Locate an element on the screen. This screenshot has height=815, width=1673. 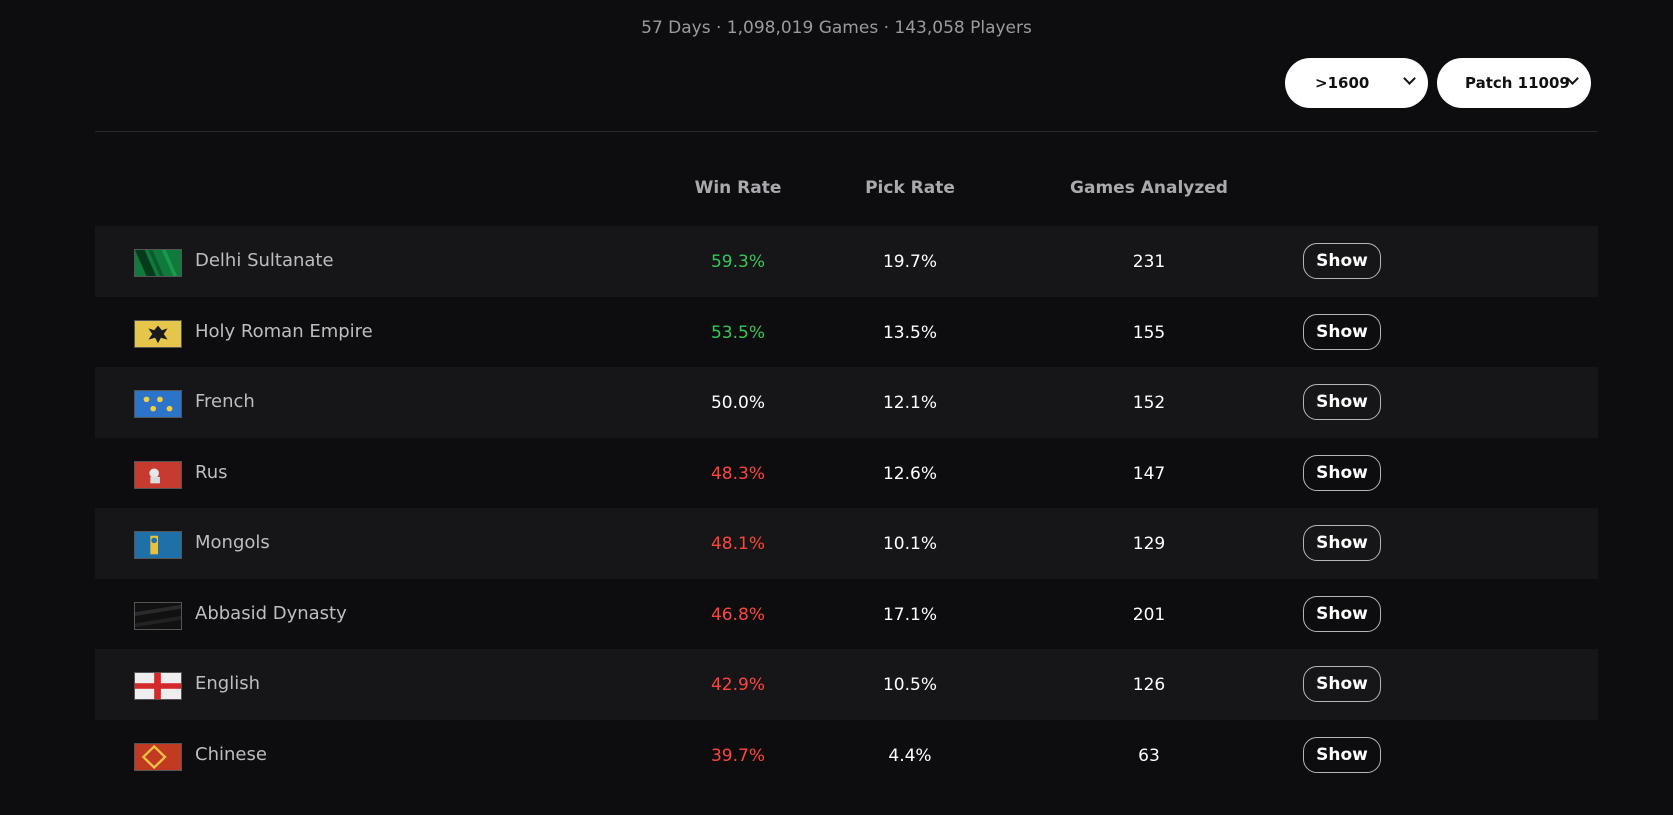
games-analyzed-value: 129 is located at coordinates (1149, 544).